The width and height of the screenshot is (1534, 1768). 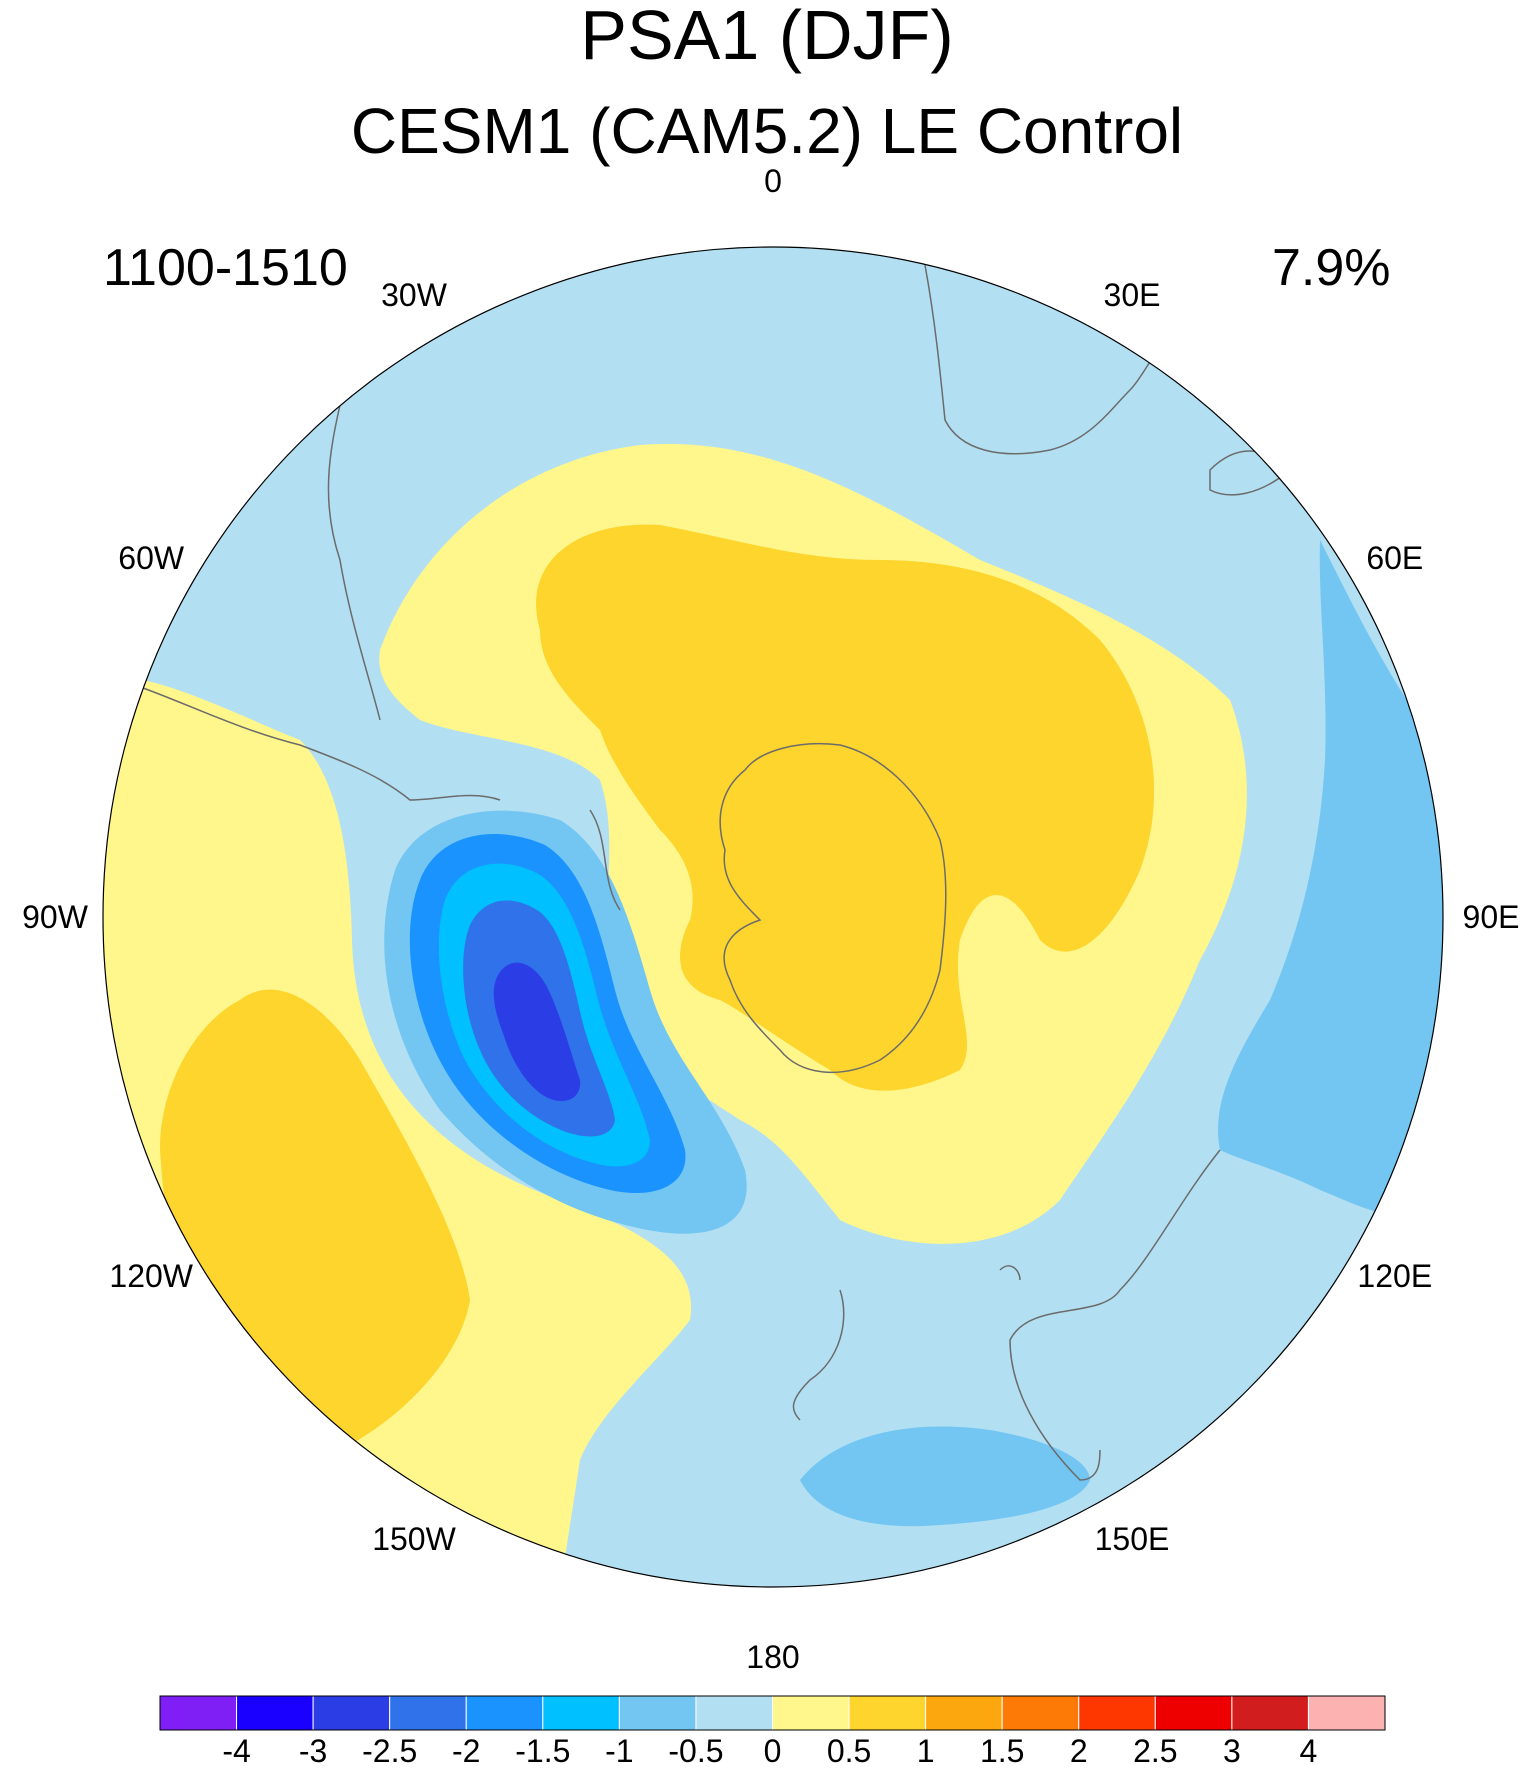 What do you see at coordinates (414, 1539) in the screenshot?
I see `longitude-label: 150W` at bounding box center [414, 1539].